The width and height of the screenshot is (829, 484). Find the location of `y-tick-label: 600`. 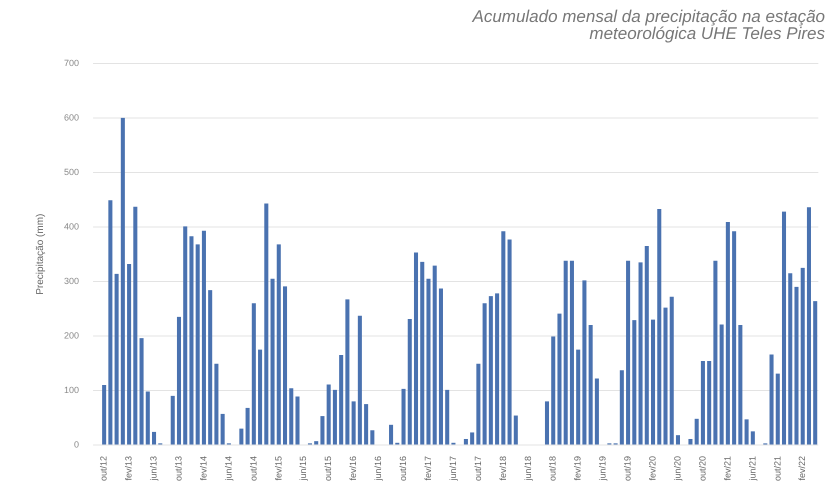

y-tick-label: 600 is located at coordinates (72, 117).